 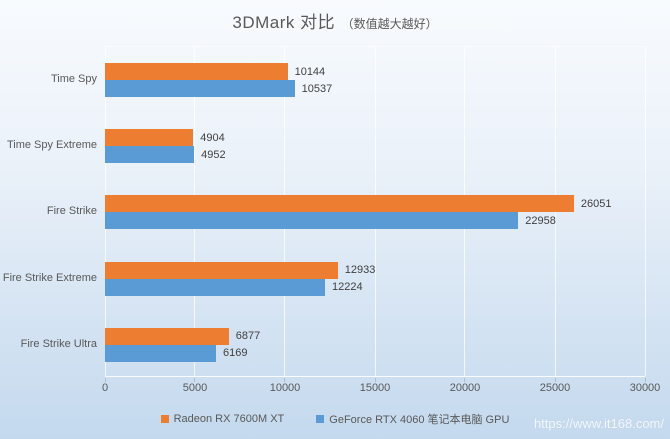 I want to click on bar-series2-cat4, so click(x=161, y=353).